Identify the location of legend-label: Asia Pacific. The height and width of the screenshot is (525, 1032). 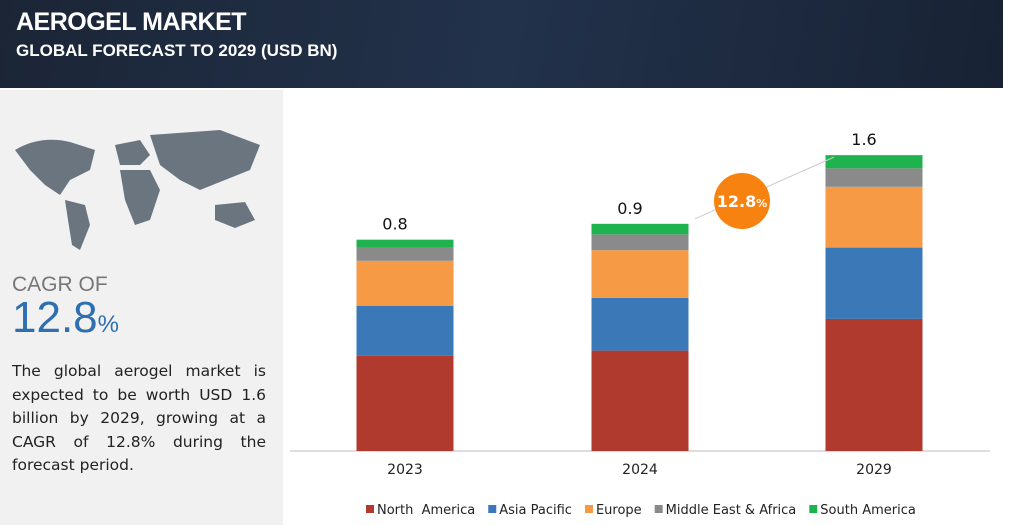
(535, 510).